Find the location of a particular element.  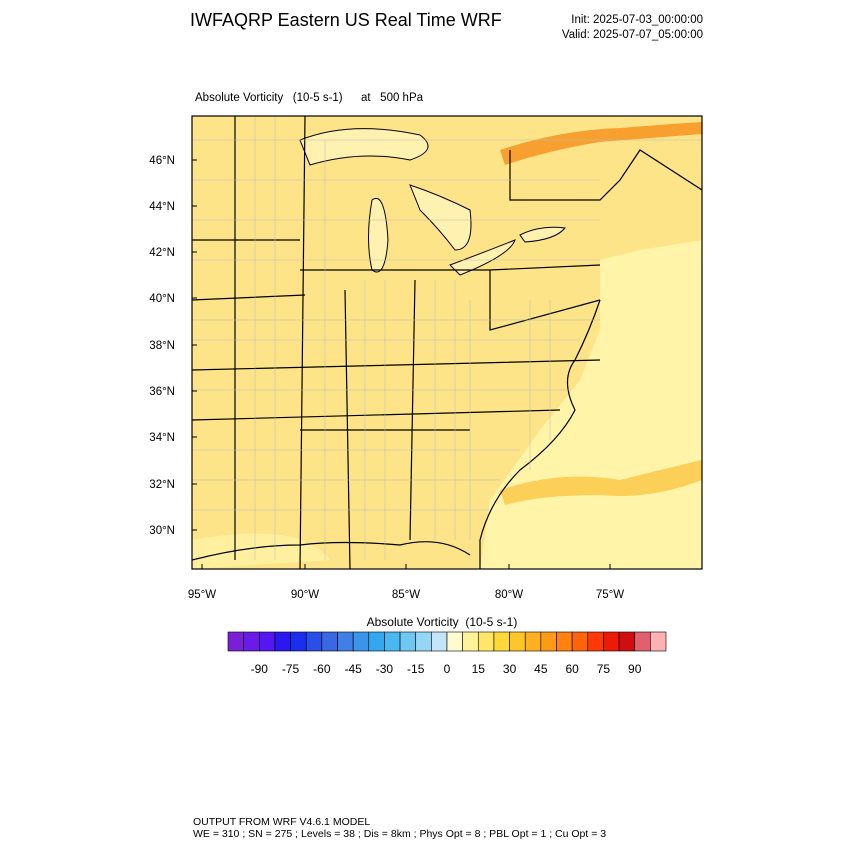

lat-label: 44°N is located at coordinates (162, 207).